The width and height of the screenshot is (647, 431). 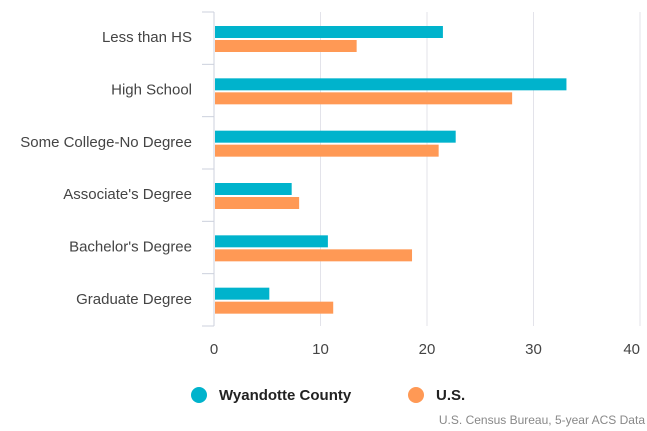 What do you see at coordinates (127, 194) in the screenshot?
I see `y-tick-label: Associate's Degree` at bounding box center [127, 194].